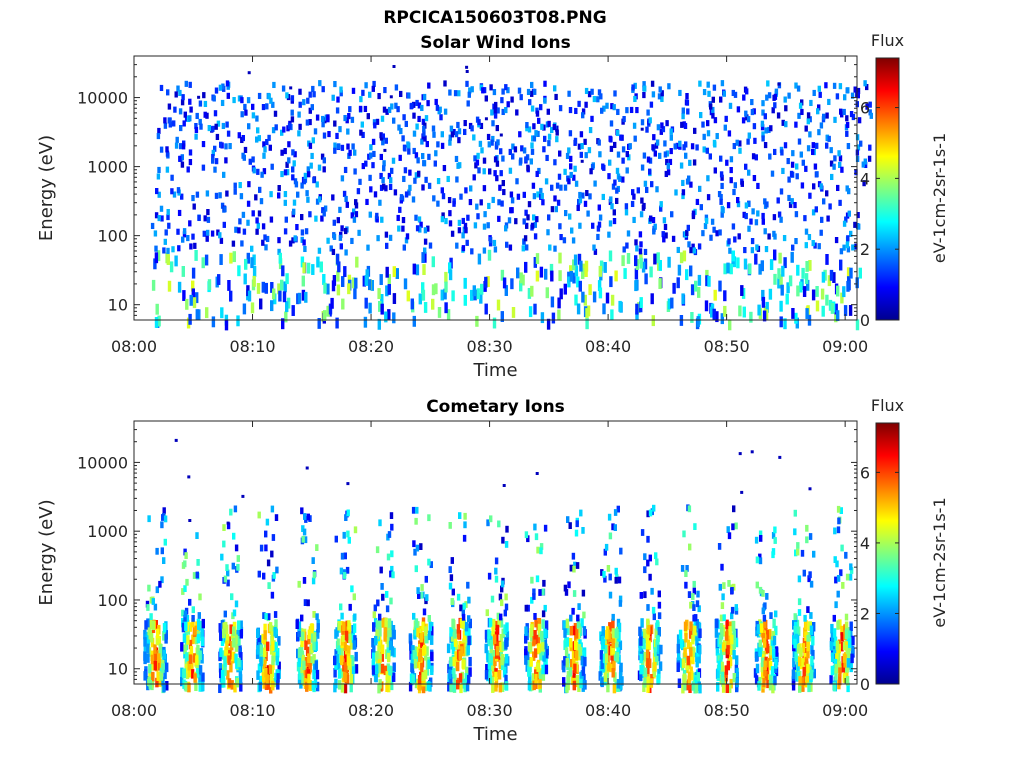 Image resolution: width=1024 pixels, height=768 pixels. What do you see at coordinates (107, 531) in the screenshot?
I see `y-tick-label: 1000` at bounding box center [107, 531].